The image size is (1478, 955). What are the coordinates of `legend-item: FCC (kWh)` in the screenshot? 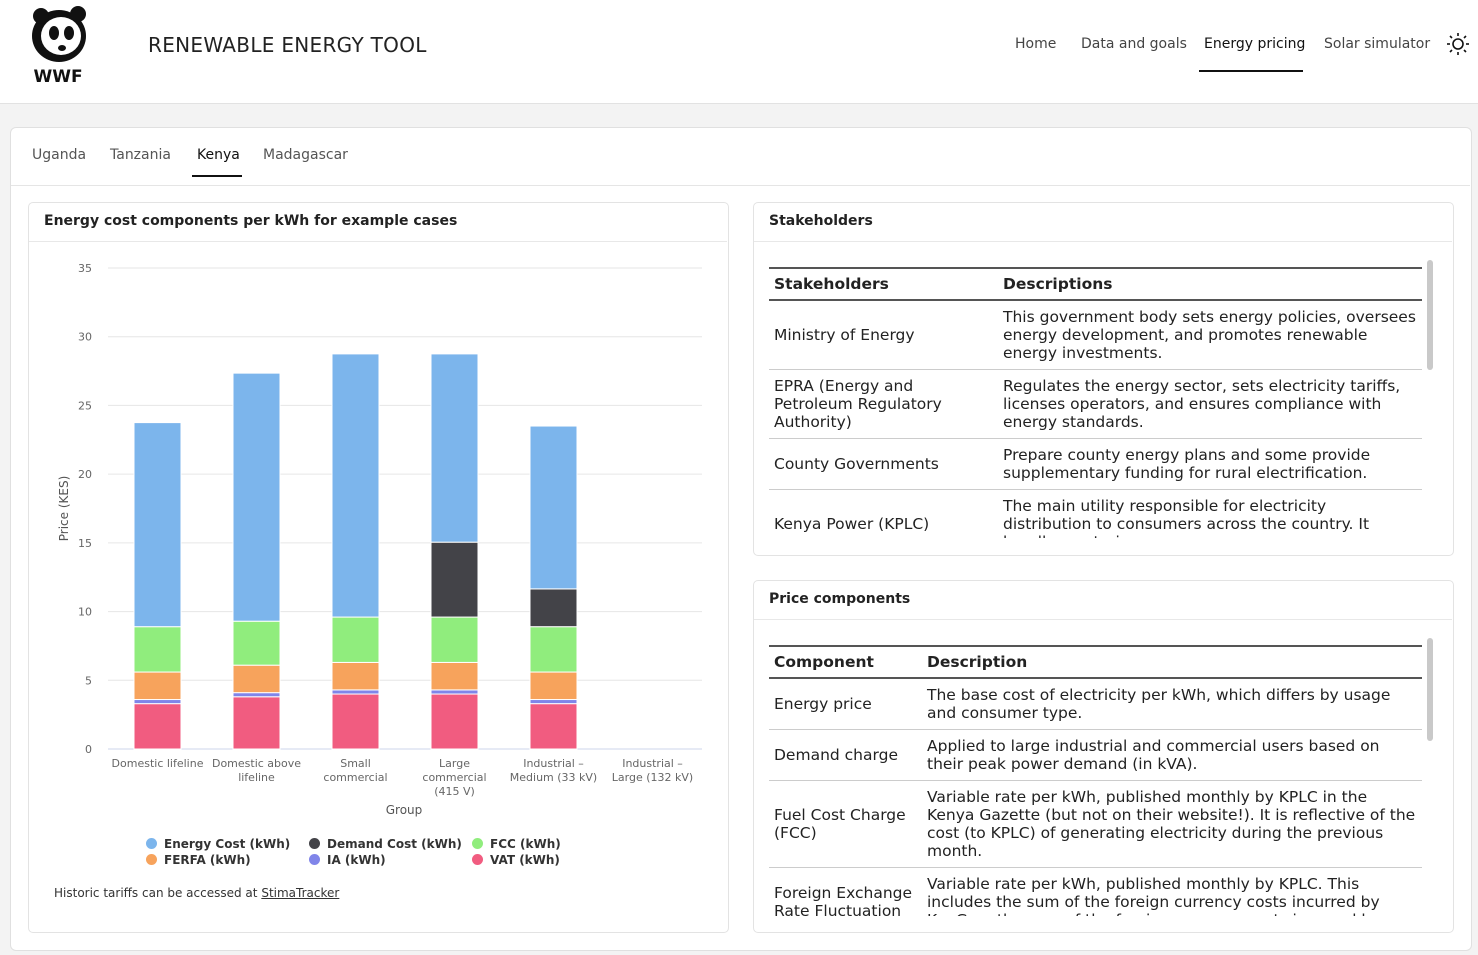 It's located at (516, 843).